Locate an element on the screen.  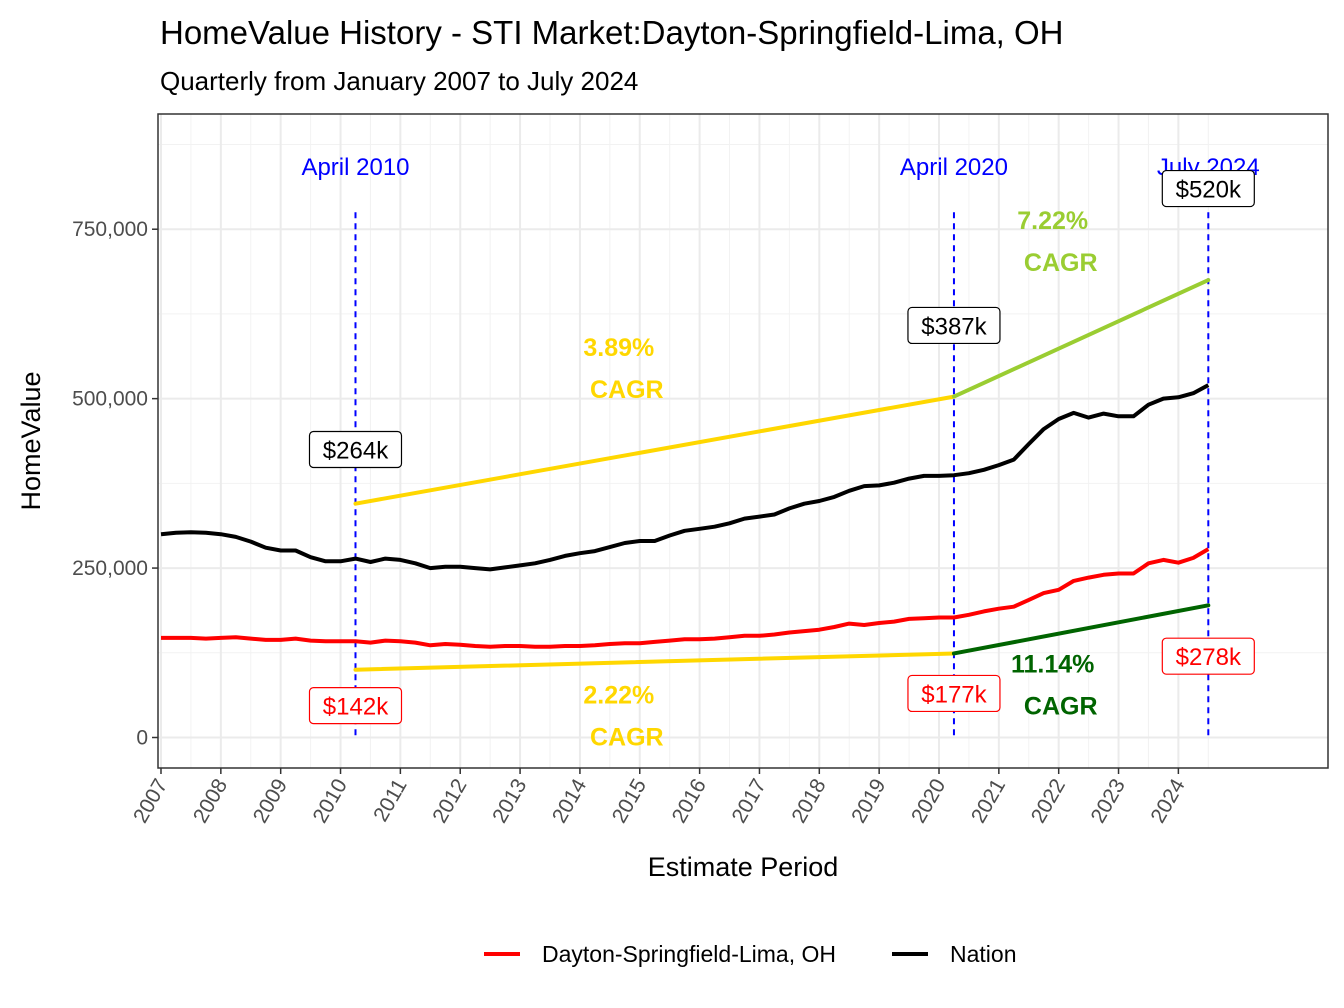
legend: Dayton-Springfield-Lima, OH Nation is located at coordinates (750, 954).